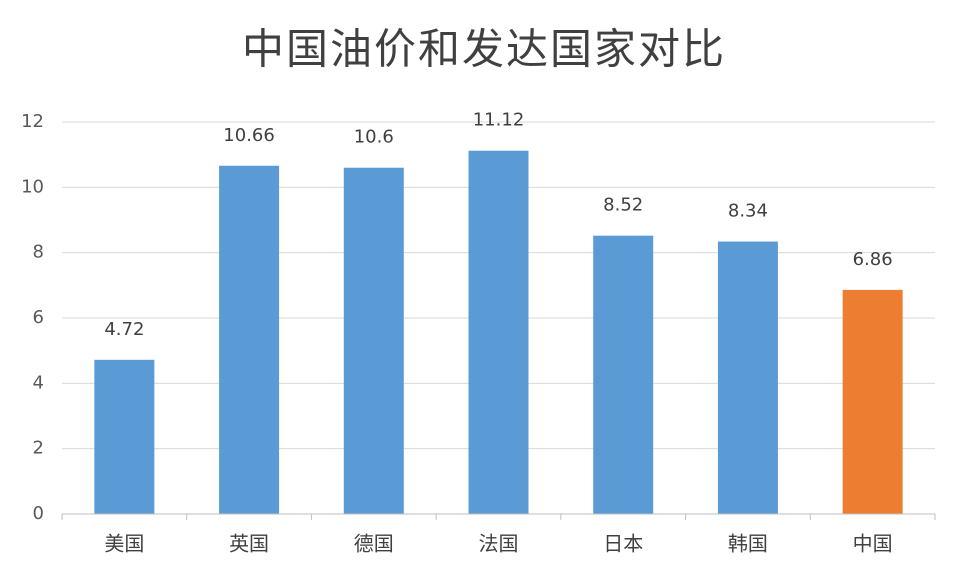 The height and width of the screenshot is (578, 962). I want to click on x-tick-label: 日本, so click(623, 544).